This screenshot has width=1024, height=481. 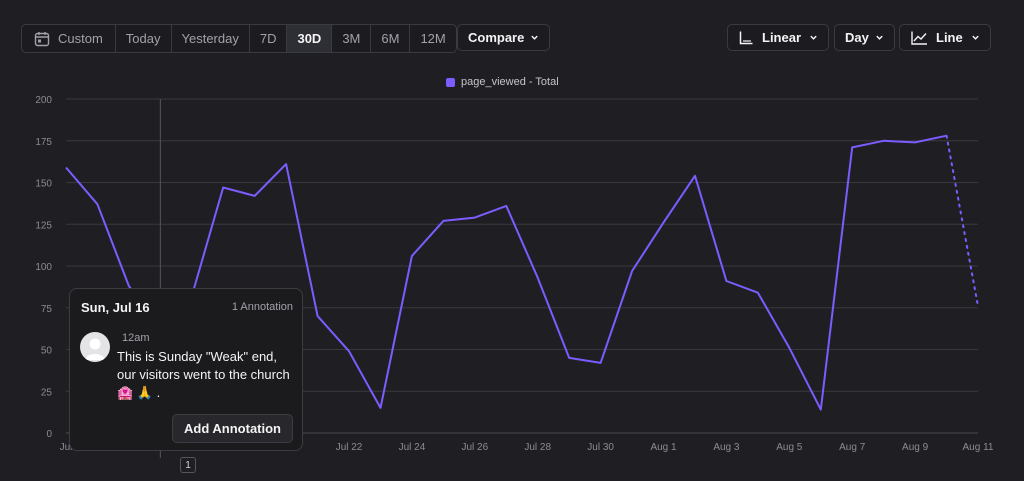 What do you see at coordinates (474, 447) in the screenshot?
I see `x-tick-label: Jul 26` at bounding box center [474, 447].